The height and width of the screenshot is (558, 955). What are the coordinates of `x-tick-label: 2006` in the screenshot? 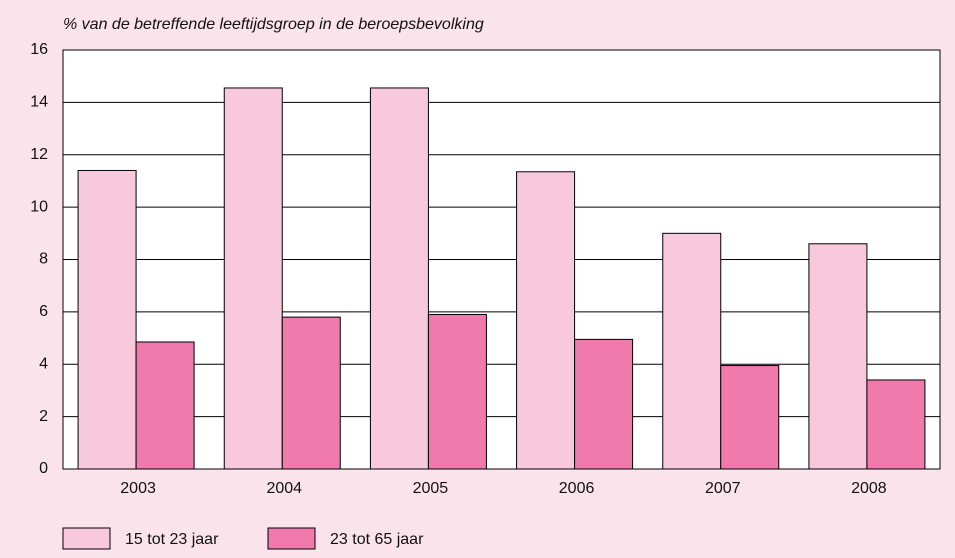 It's located at (577, 488).